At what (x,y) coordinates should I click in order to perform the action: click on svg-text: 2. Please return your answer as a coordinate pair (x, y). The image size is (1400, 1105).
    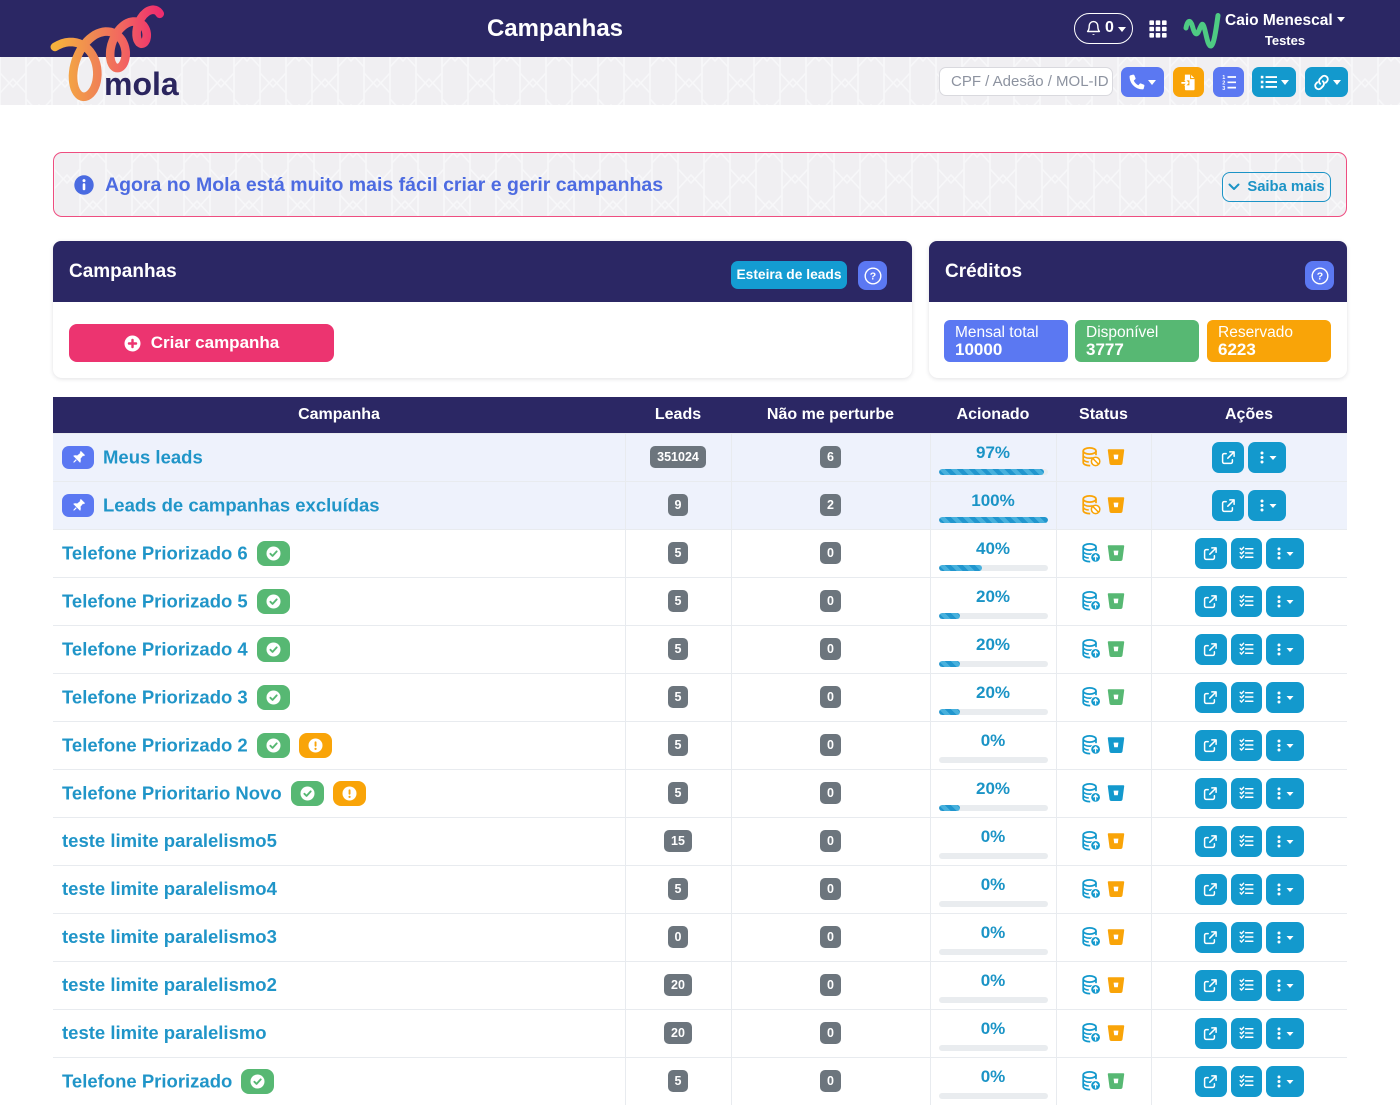
    Looking at the image, I should click on (1223, 84).